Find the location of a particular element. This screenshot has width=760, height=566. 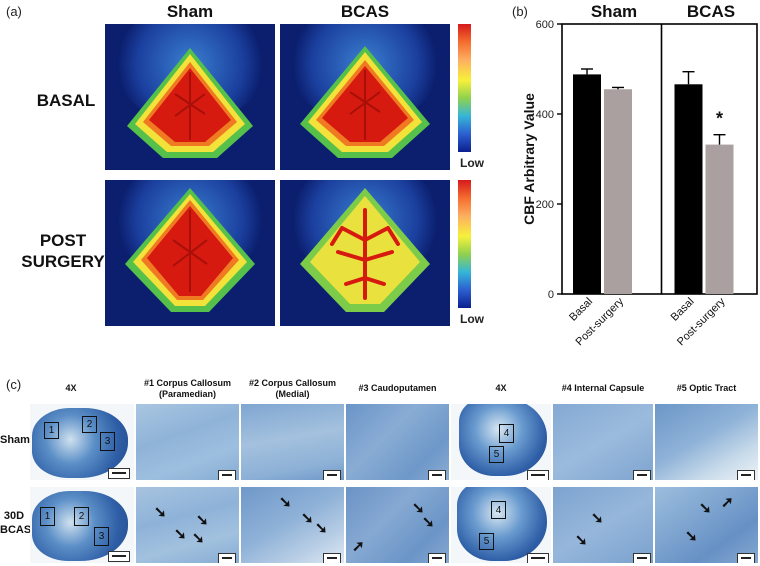

col-title-4x-right: 4X is located at coordinates (501, 388).